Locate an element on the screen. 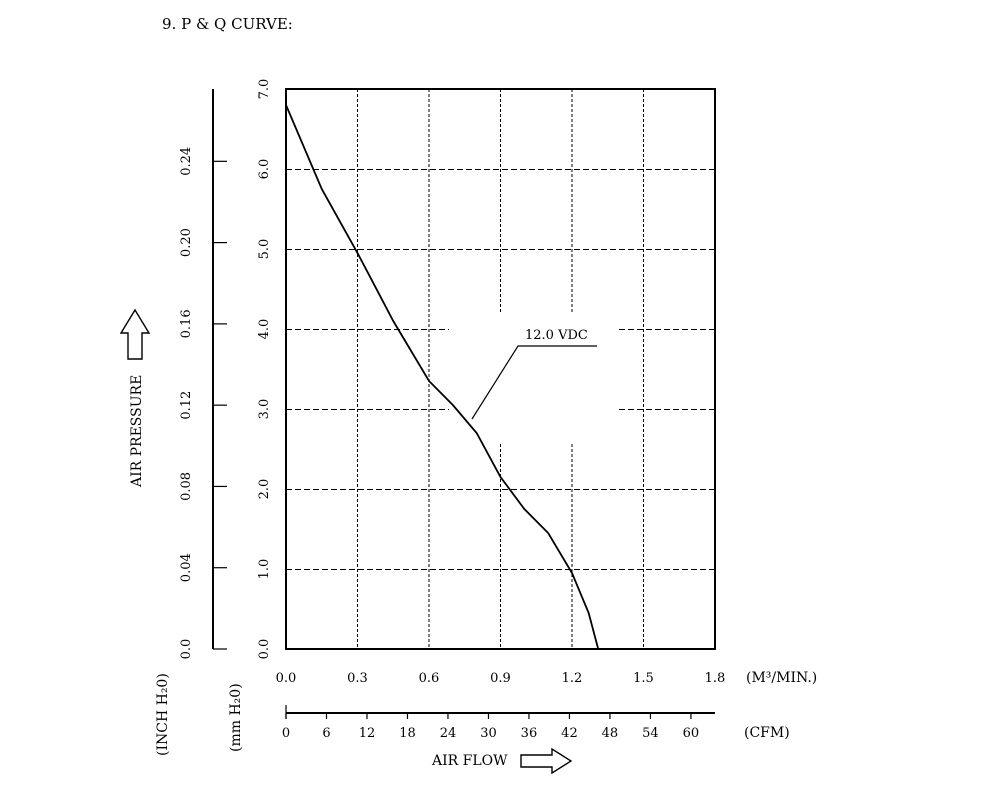  mm-h2o-tick-label: 6.0 is located at coordinates (264, 169).